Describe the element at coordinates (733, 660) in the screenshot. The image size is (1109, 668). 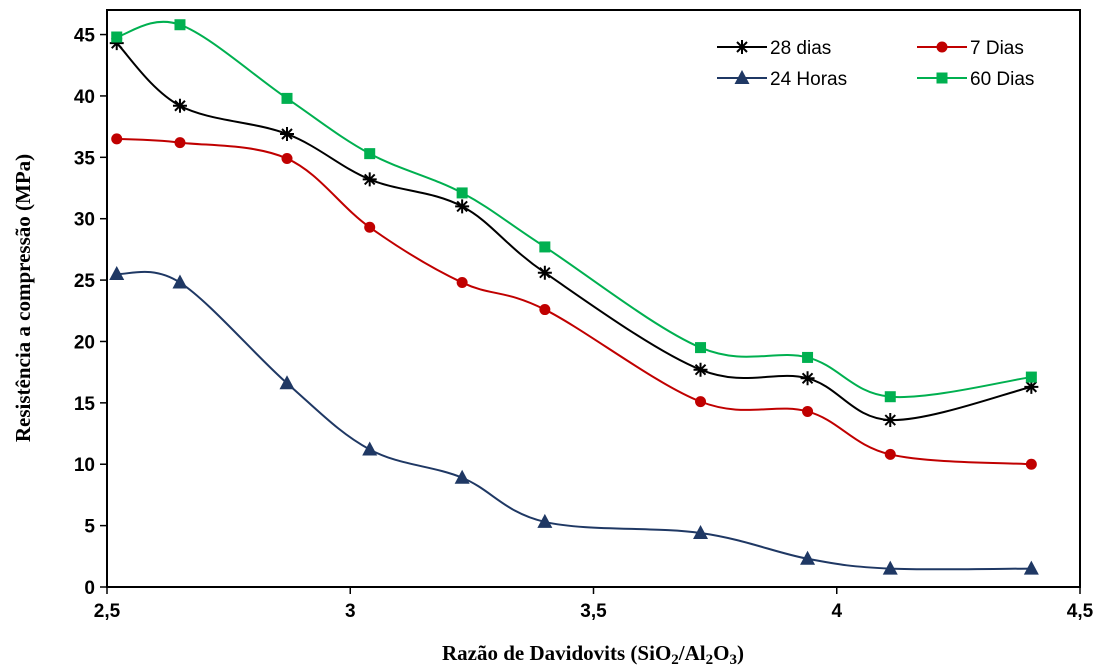
I see `x-title-subscript: 3` at that location.